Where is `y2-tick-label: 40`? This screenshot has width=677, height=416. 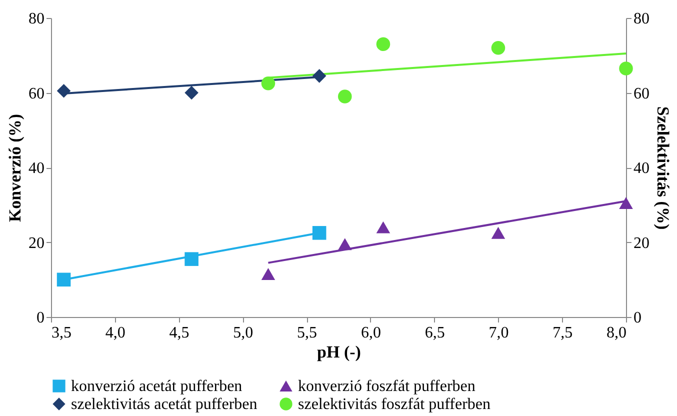 y2-tick-label: 40 is located at coordinates (642, 168).